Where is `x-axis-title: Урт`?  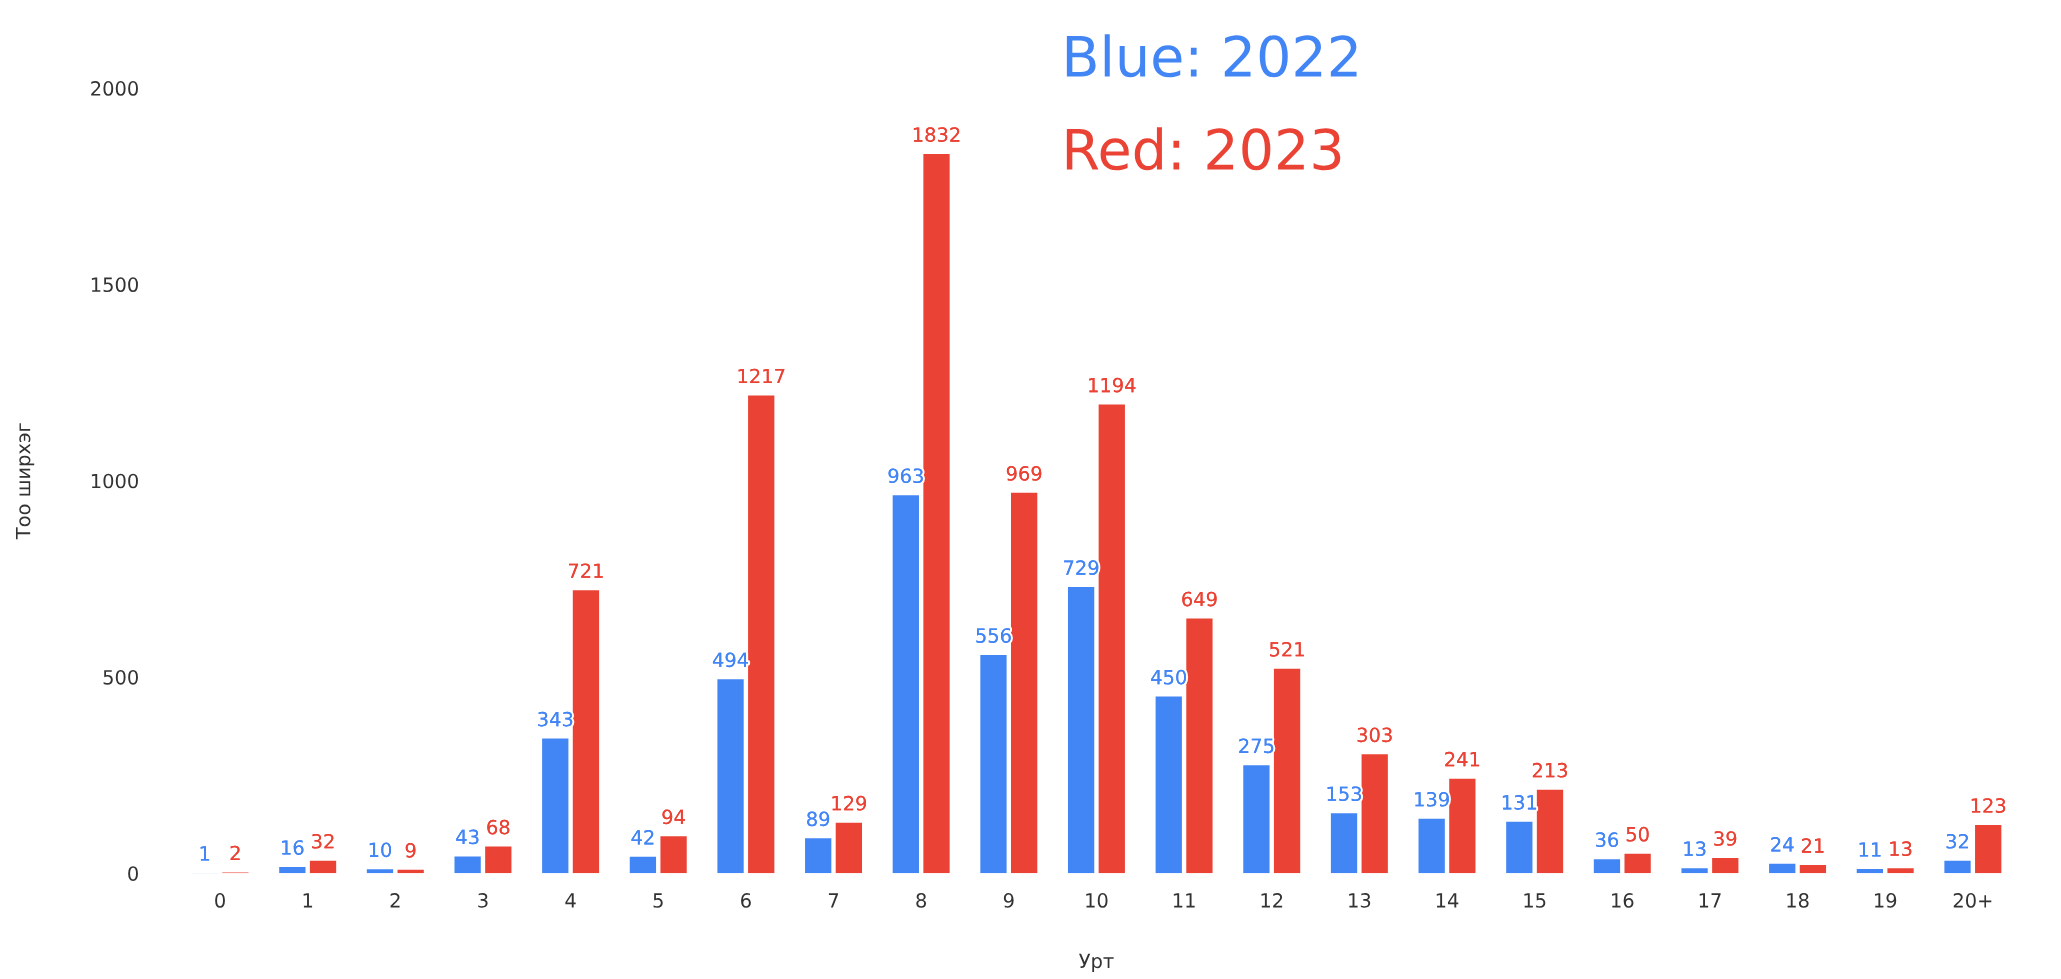
x-axis-title: Урт is located at coordinates (1096, 963).